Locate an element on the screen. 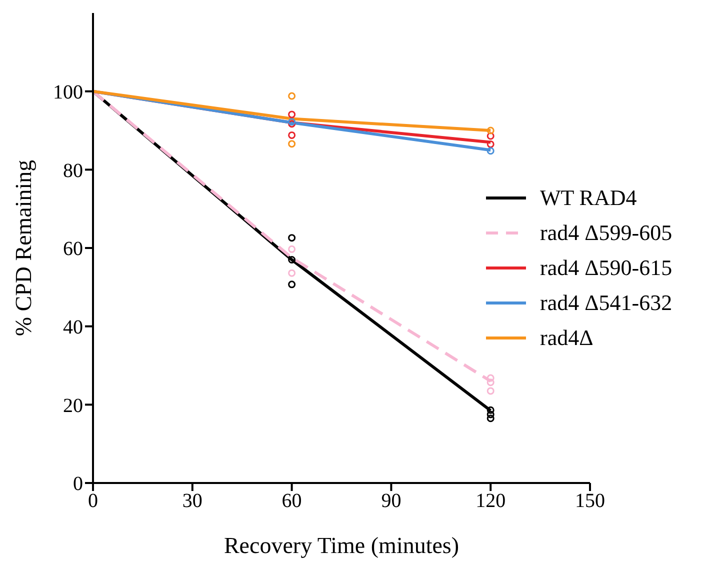 The height and width of the screenshot is (569, 710). x-tick-label: 90 is located at coordinates (391, 501).